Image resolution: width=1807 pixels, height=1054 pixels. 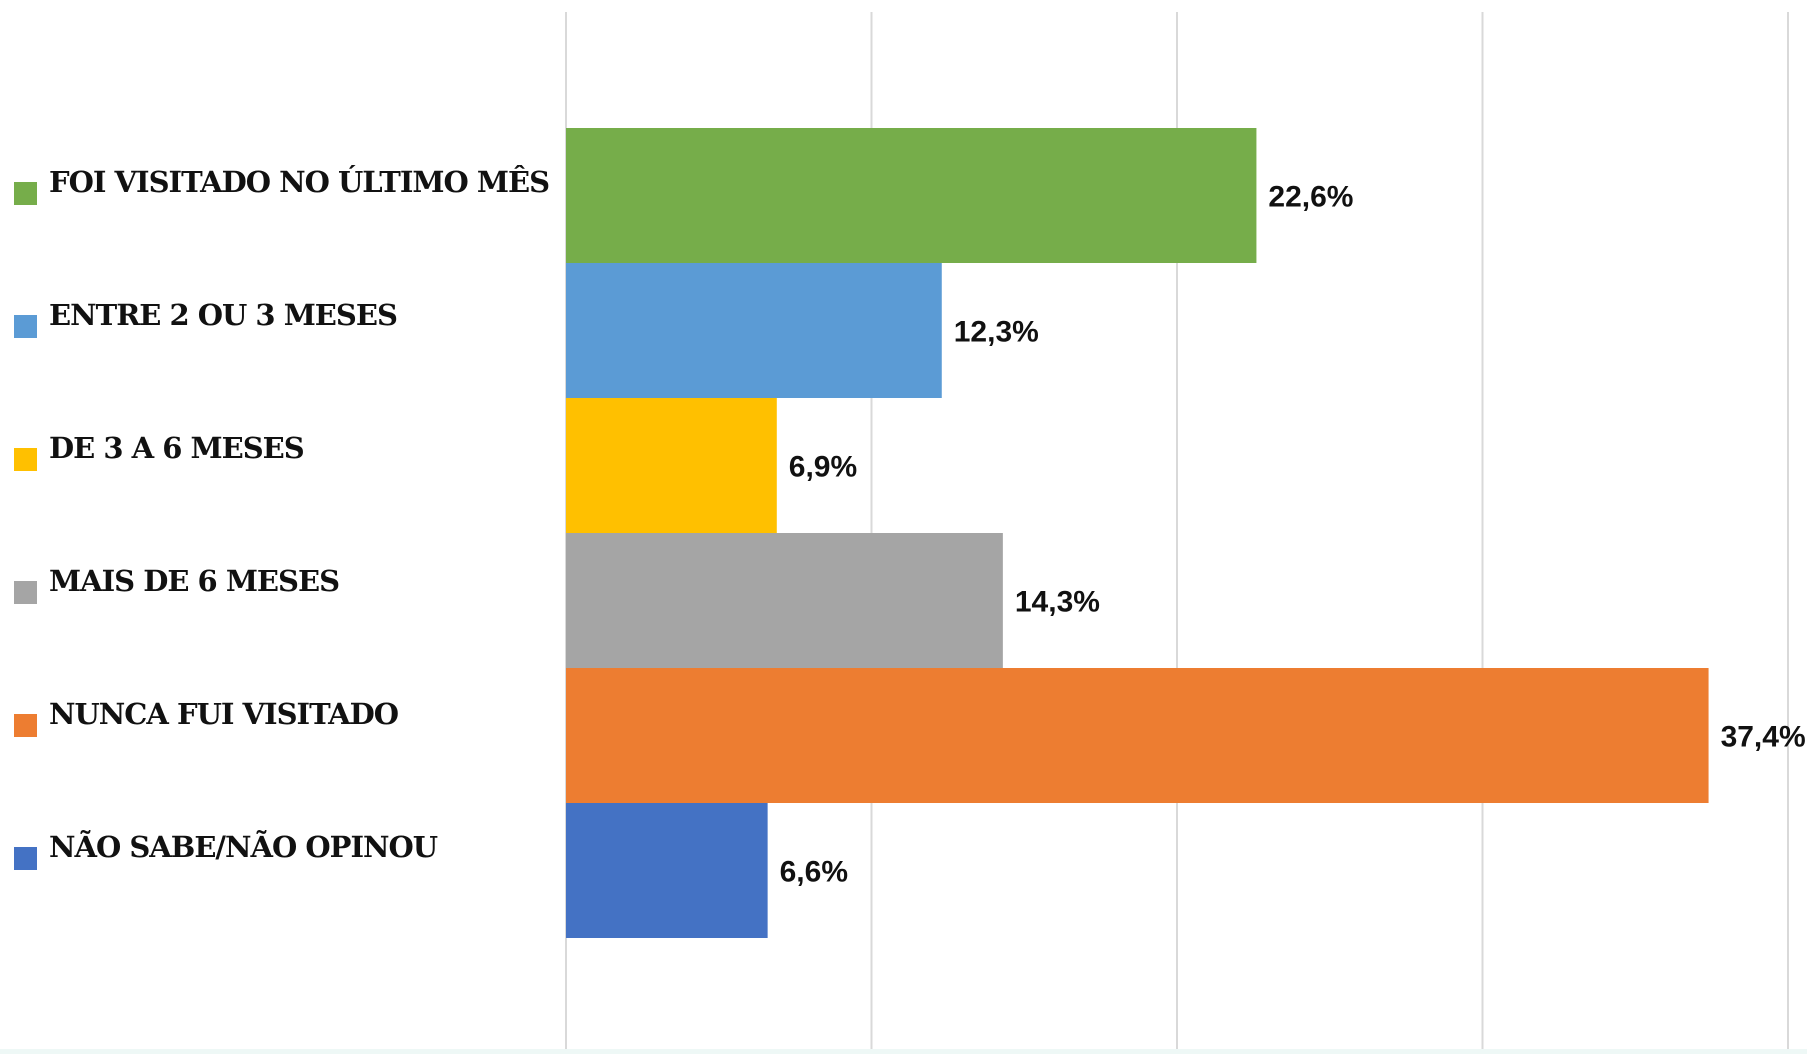 I want to click on bottom-edge-strip, so click(x=903, y=1051).